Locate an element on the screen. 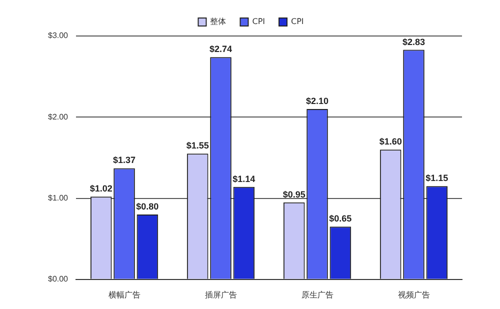 This screenshot has height=309, width=500. data-label: $1.55 is located at coordinates (197, 145).